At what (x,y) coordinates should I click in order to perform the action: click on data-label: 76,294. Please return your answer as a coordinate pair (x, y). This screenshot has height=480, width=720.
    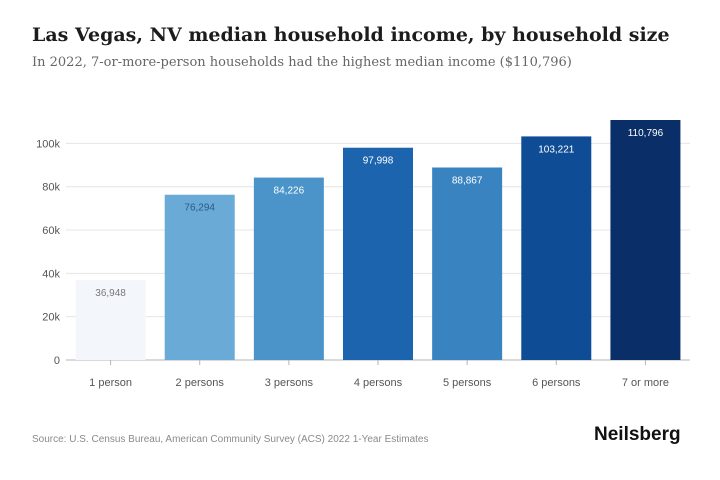
    Looking at the image, I should click on (199, 208).